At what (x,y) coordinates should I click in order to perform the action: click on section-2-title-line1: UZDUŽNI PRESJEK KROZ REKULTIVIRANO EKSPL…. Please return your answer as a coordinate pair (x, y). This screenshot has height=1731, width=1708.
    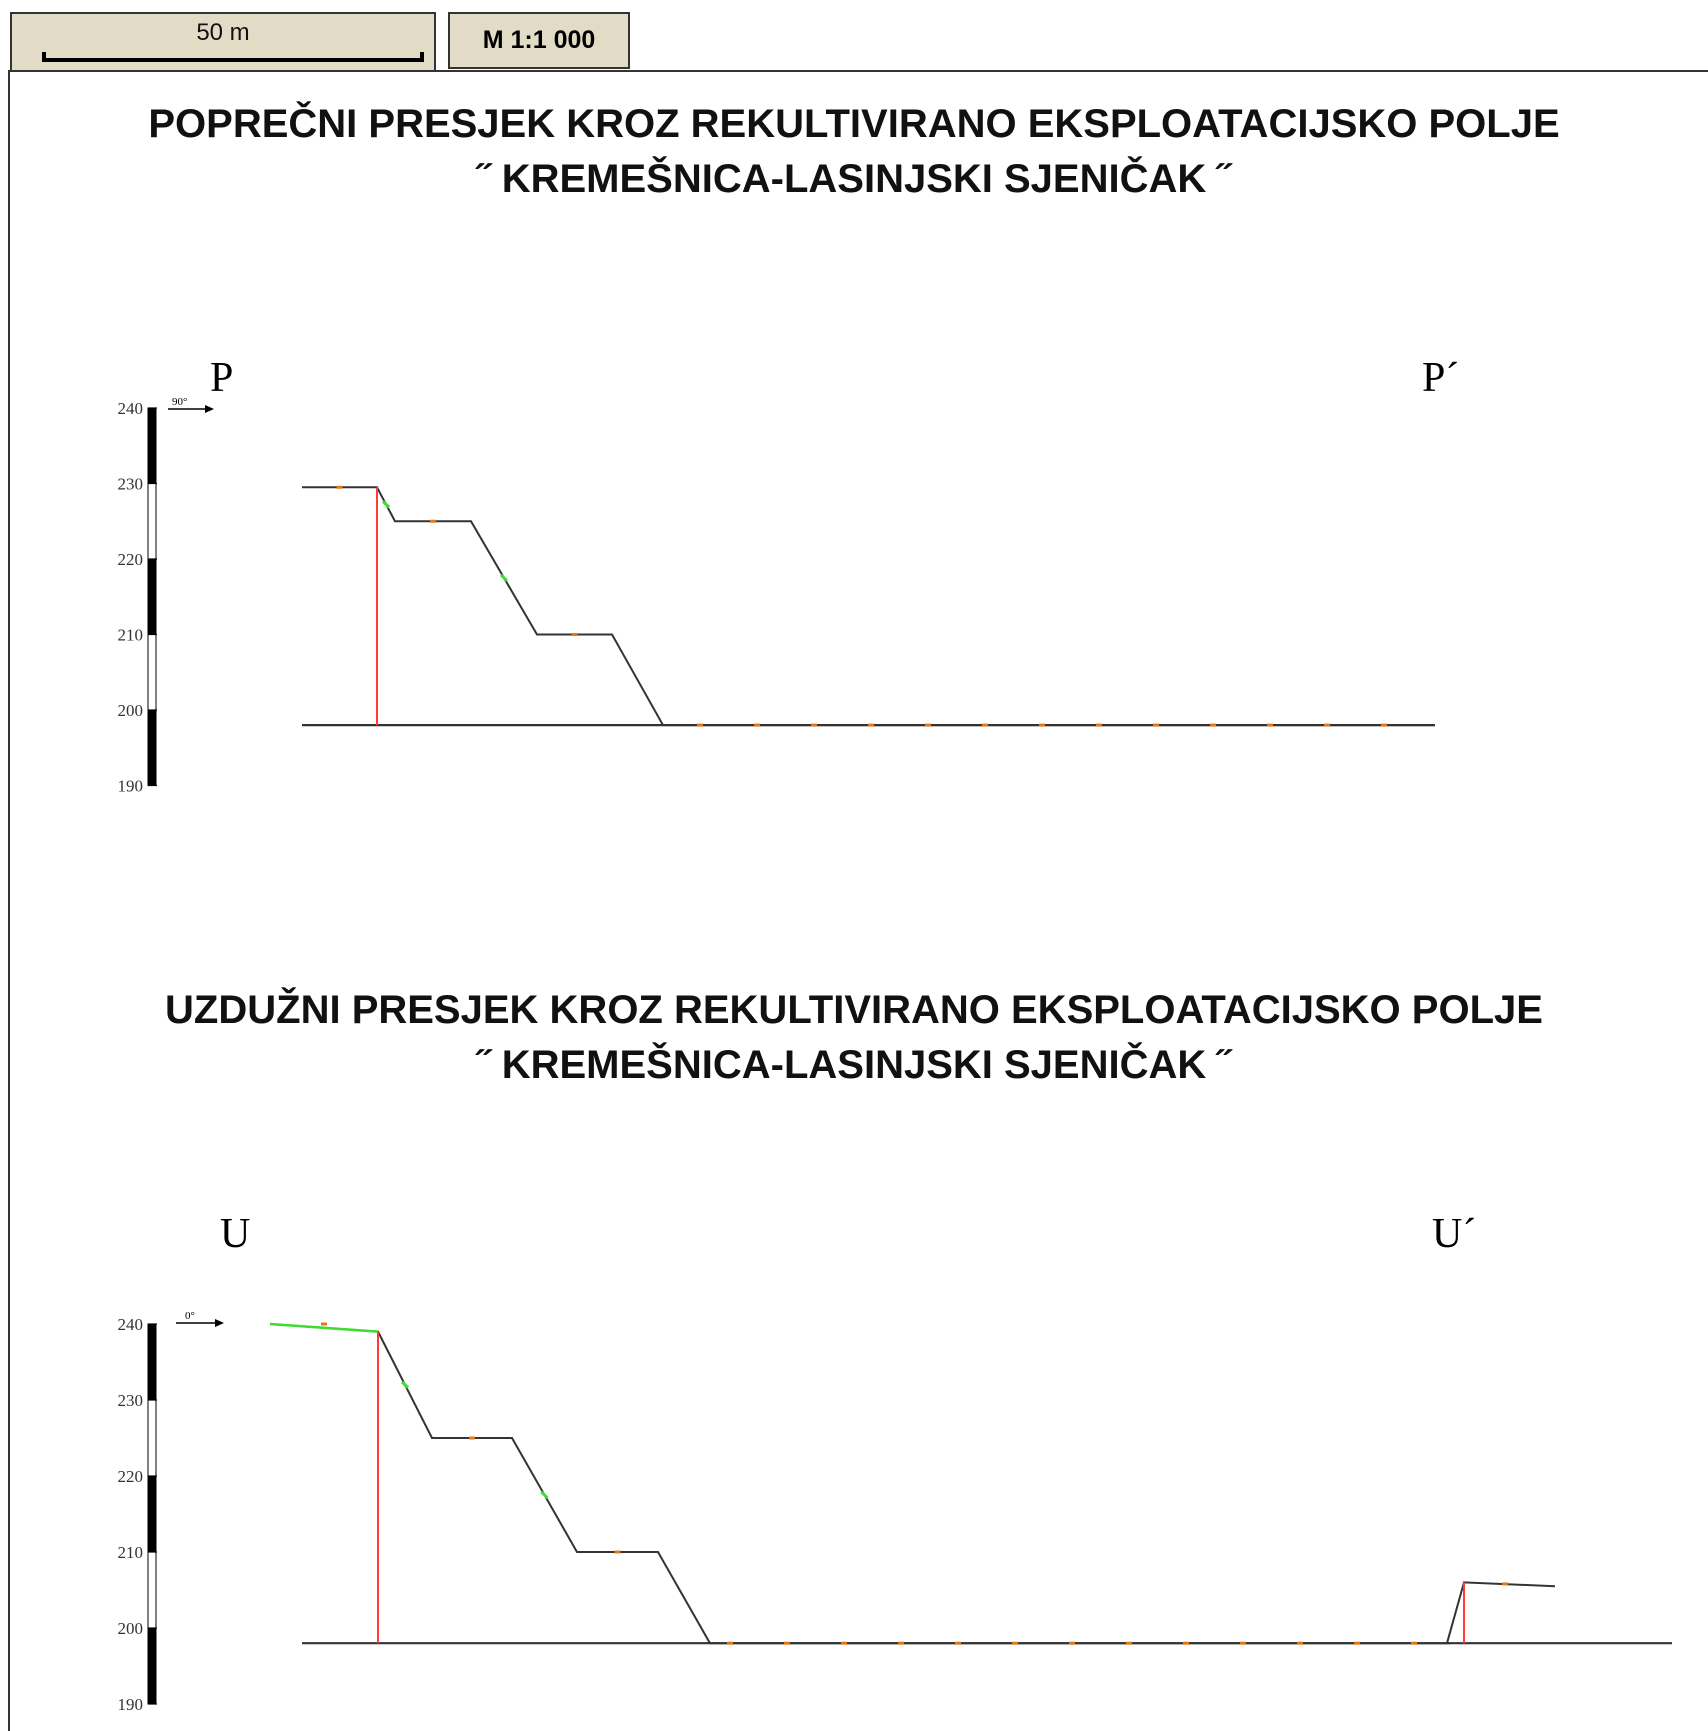
    Looking at the image, I should click on (854, 1010).